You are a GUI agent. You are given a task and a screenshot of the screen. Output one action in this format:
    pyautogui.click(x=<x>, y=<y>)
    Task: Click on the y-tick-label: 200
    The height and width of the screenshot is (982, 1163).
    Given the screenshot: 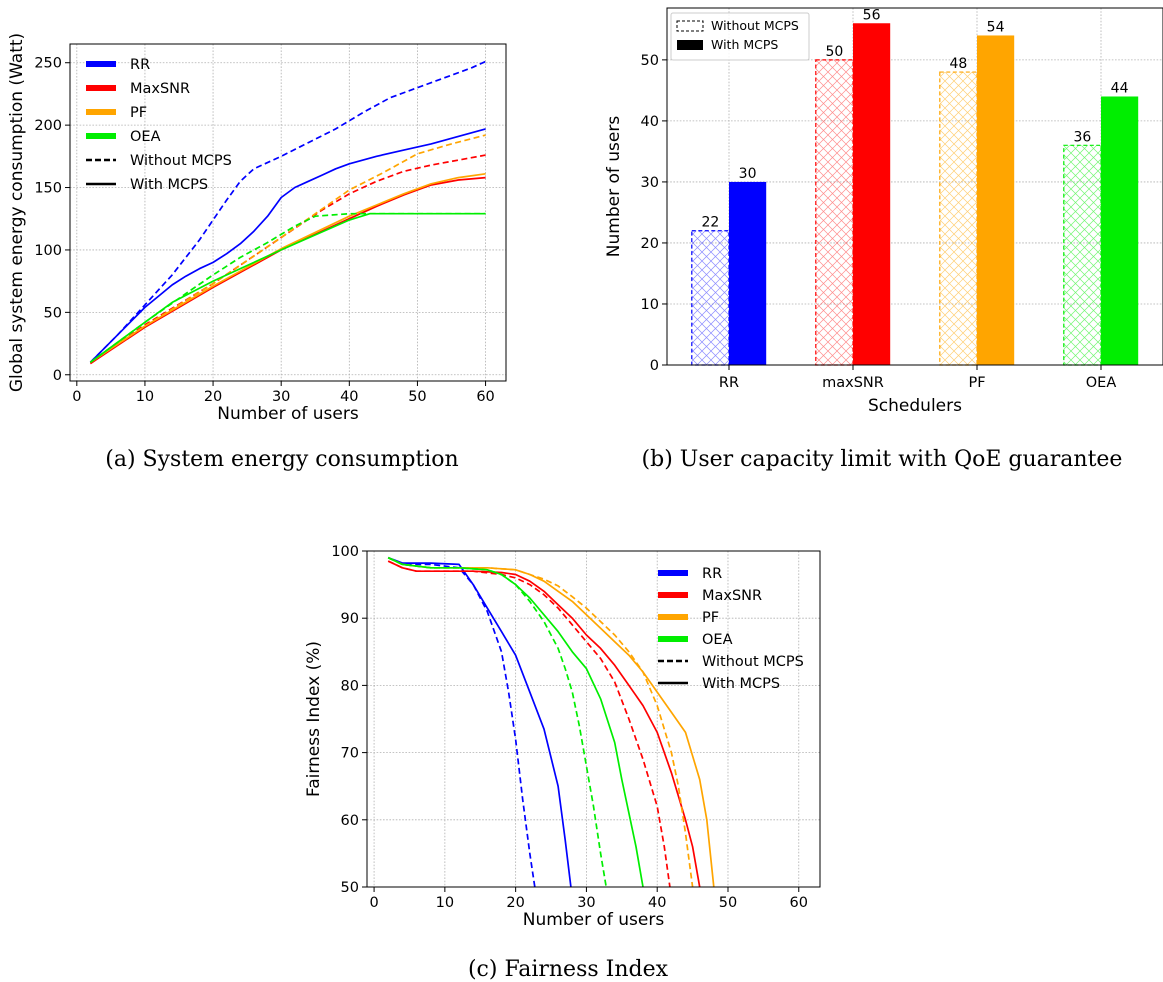 What is the action you would take?
    pyautogui.click(x=48, y=126)
    